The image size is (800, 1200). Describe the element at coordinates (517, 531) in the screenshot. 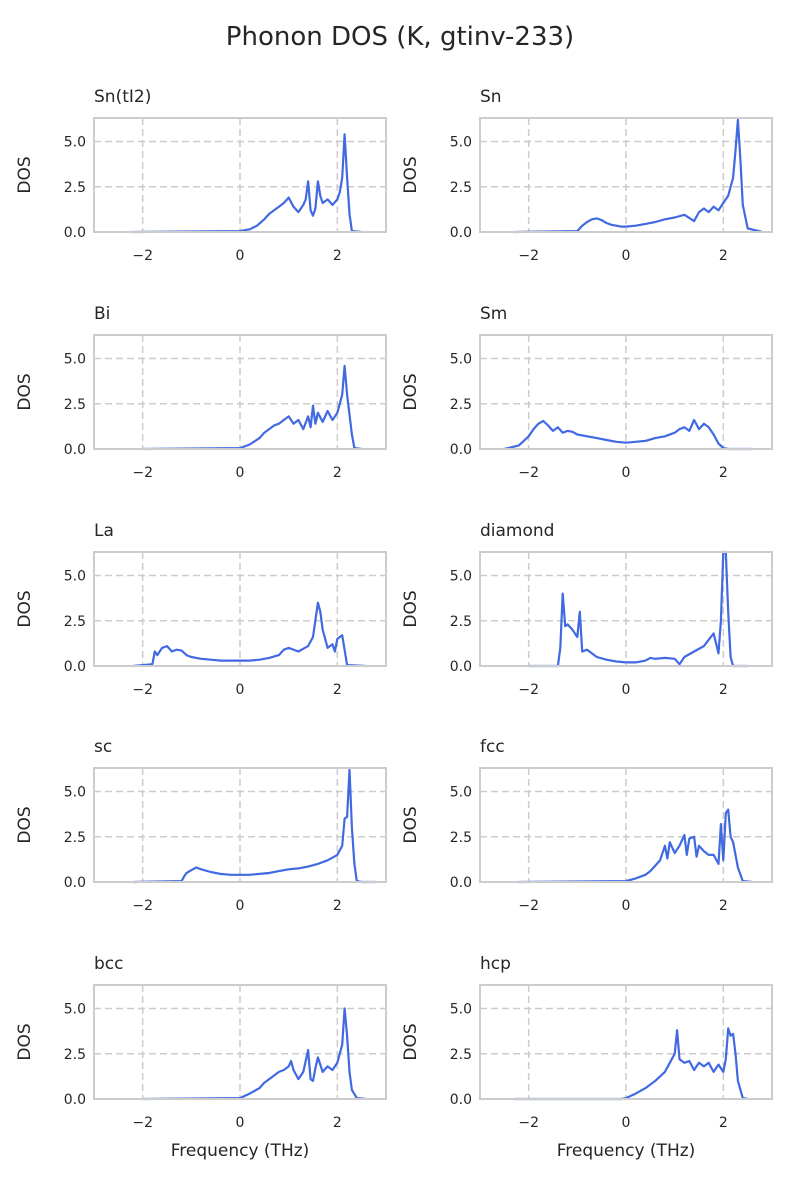

I see `subplot-title: diamond` at that location.